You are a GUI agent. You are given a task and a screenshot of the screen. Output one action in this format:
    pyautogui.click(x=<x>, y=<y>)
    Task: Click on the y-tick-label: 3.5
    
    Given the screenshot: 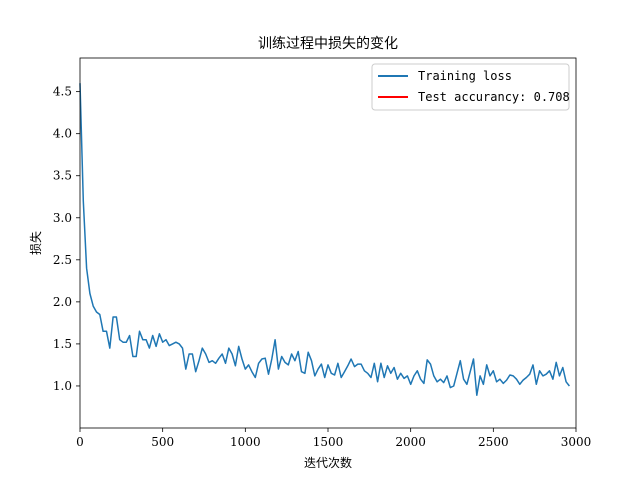 What is the action you would take?
    pyautogui.click(x=62, y=176)
    